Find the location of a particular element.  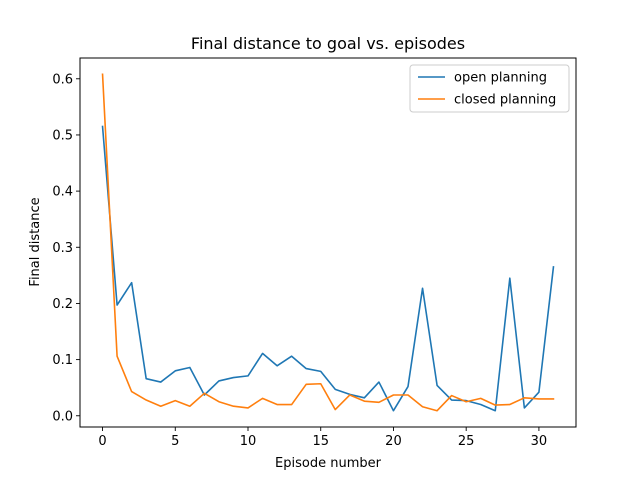

y-axis-title: Final distance is located at coordinates (35, 241).